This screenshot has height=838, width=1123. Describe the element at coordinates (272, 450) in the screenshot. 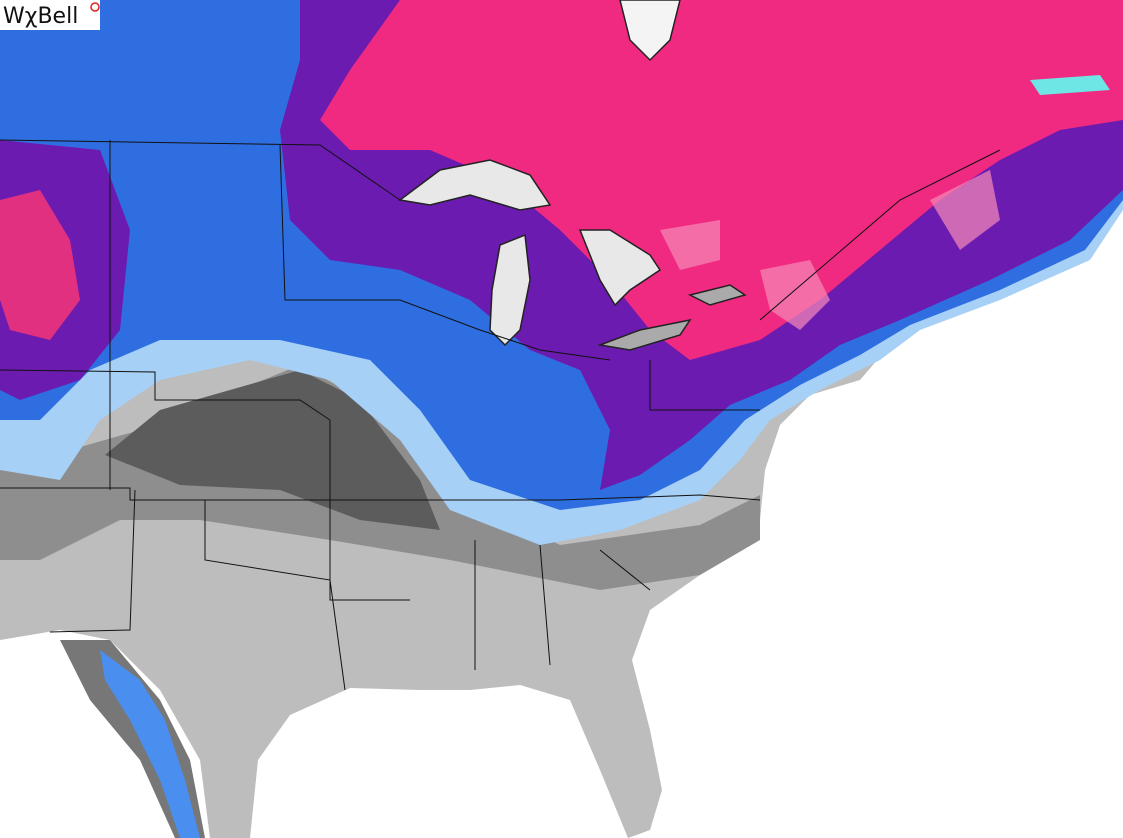

I see `snow-gray-dark` at that location.